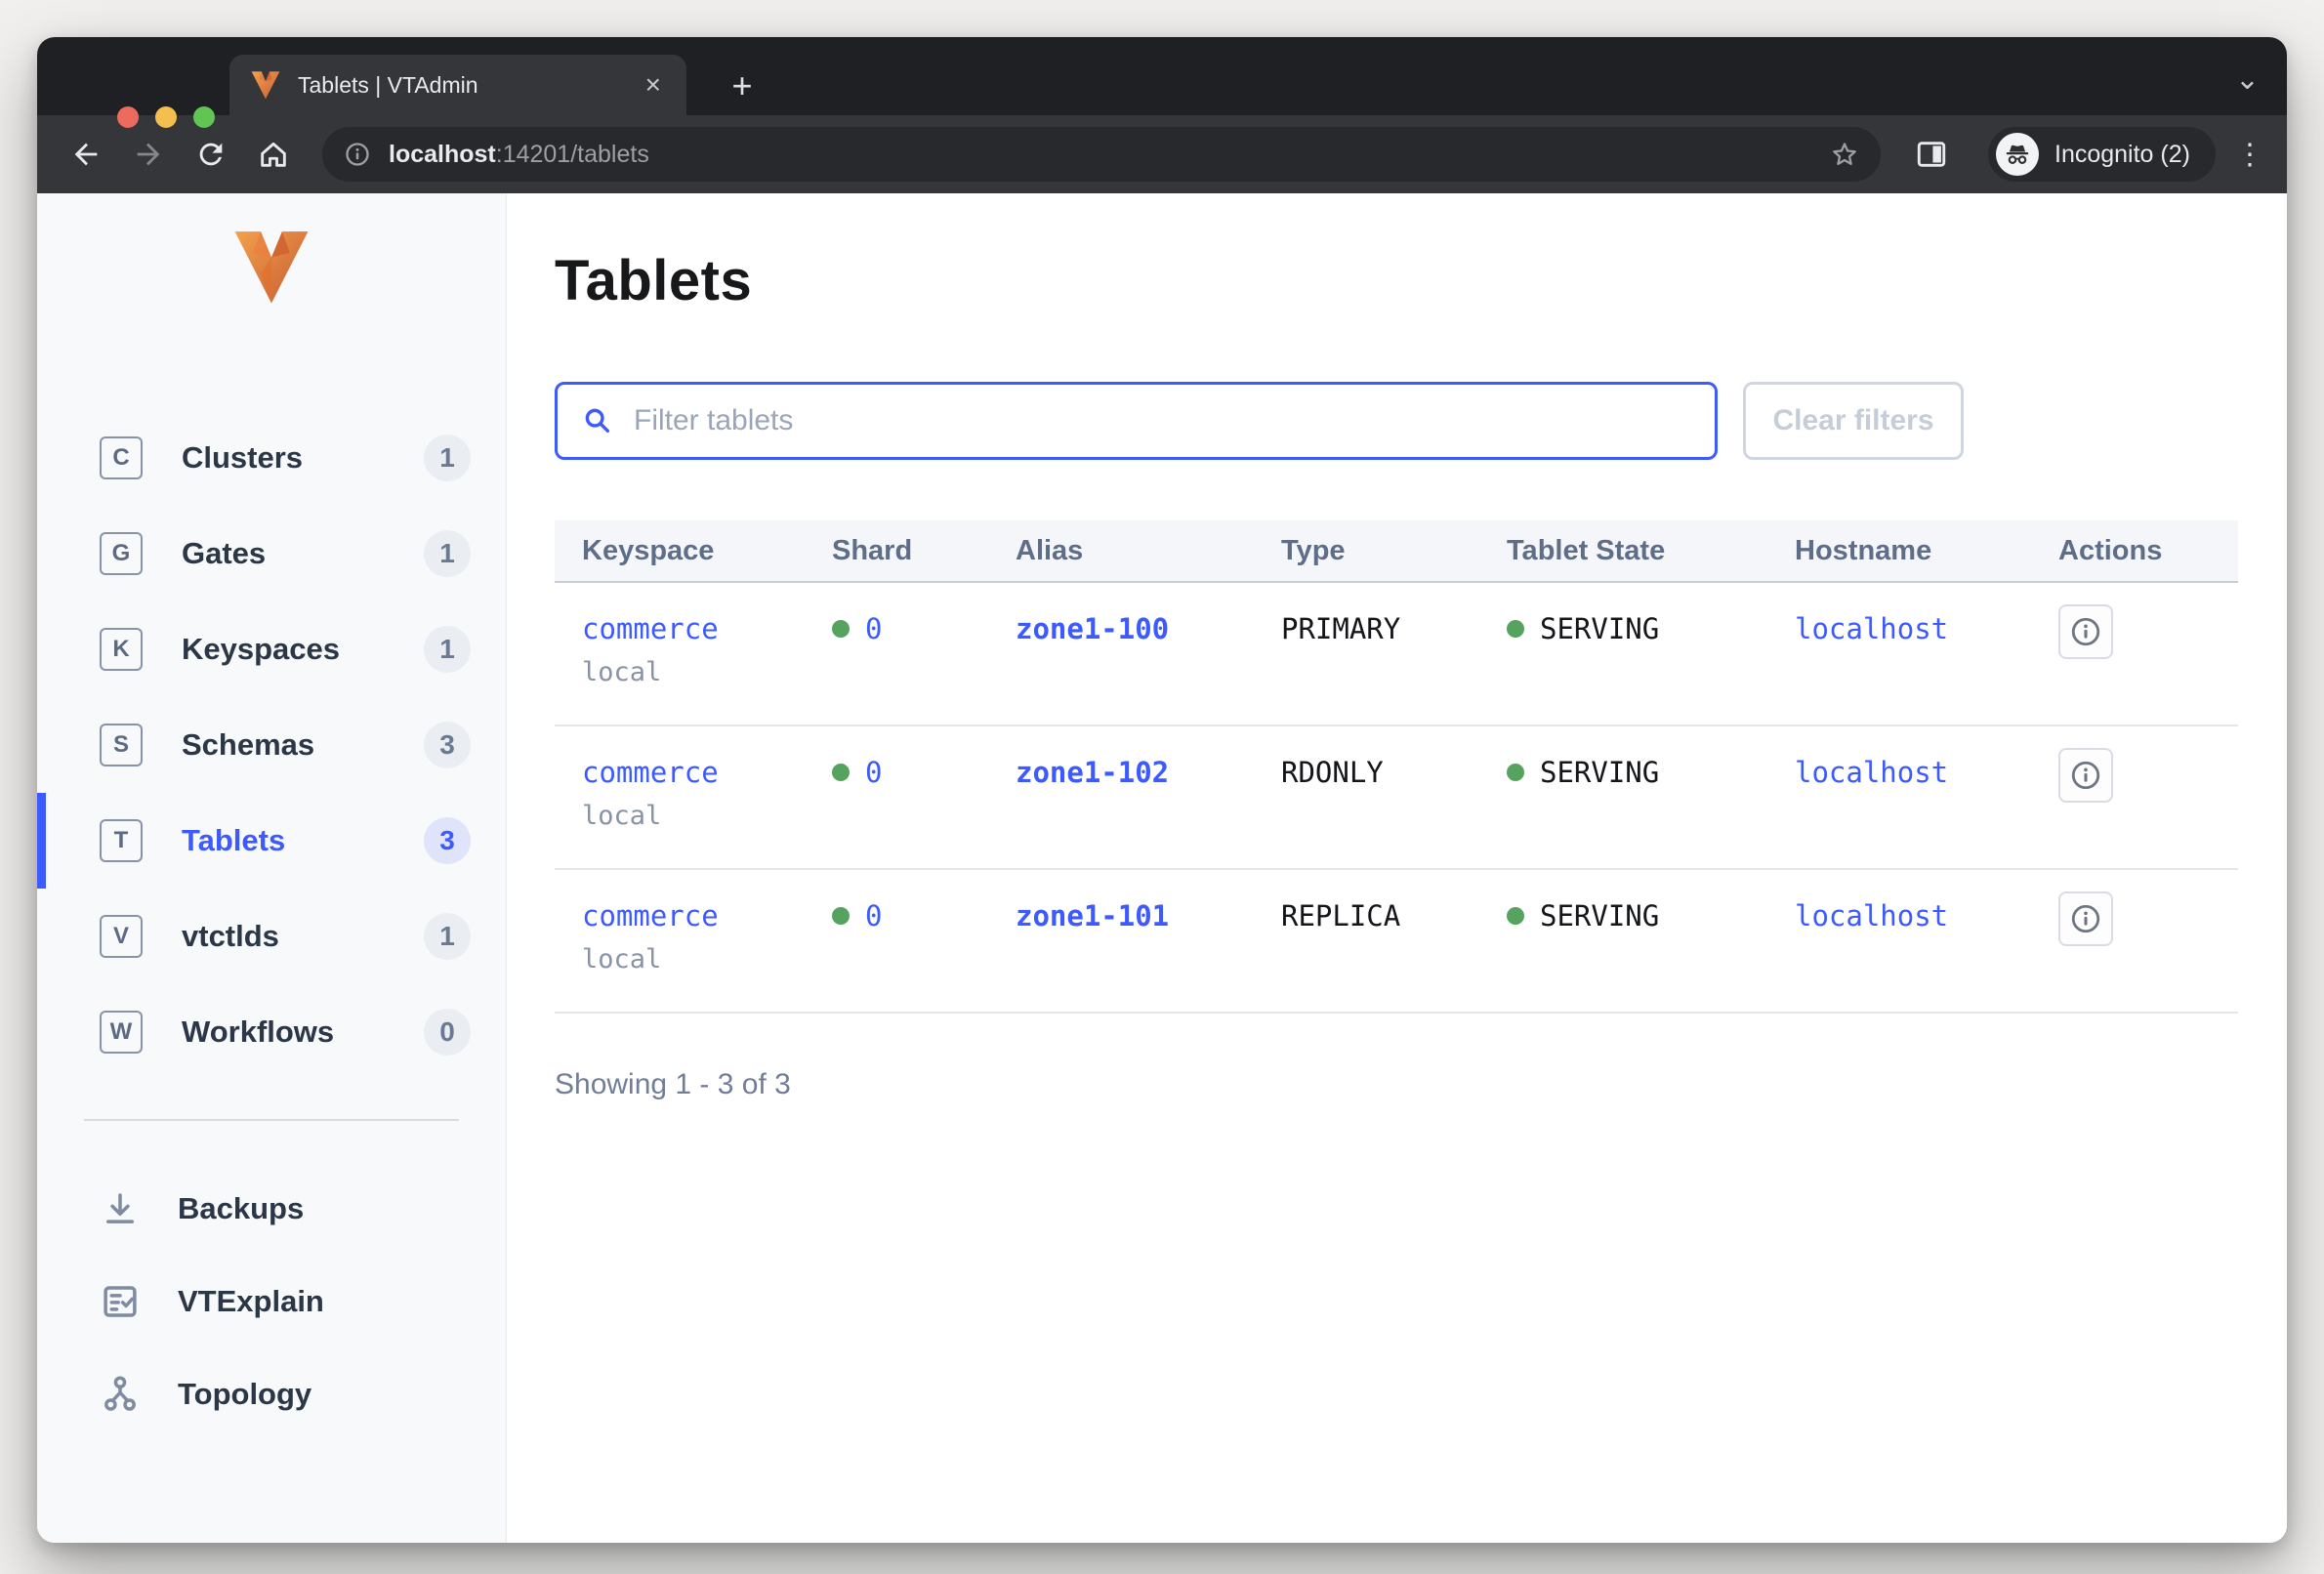 This screenshot has width=2324, height=1574. I want to click on clear-filters-button: Clear filters, so click(1853, 421).